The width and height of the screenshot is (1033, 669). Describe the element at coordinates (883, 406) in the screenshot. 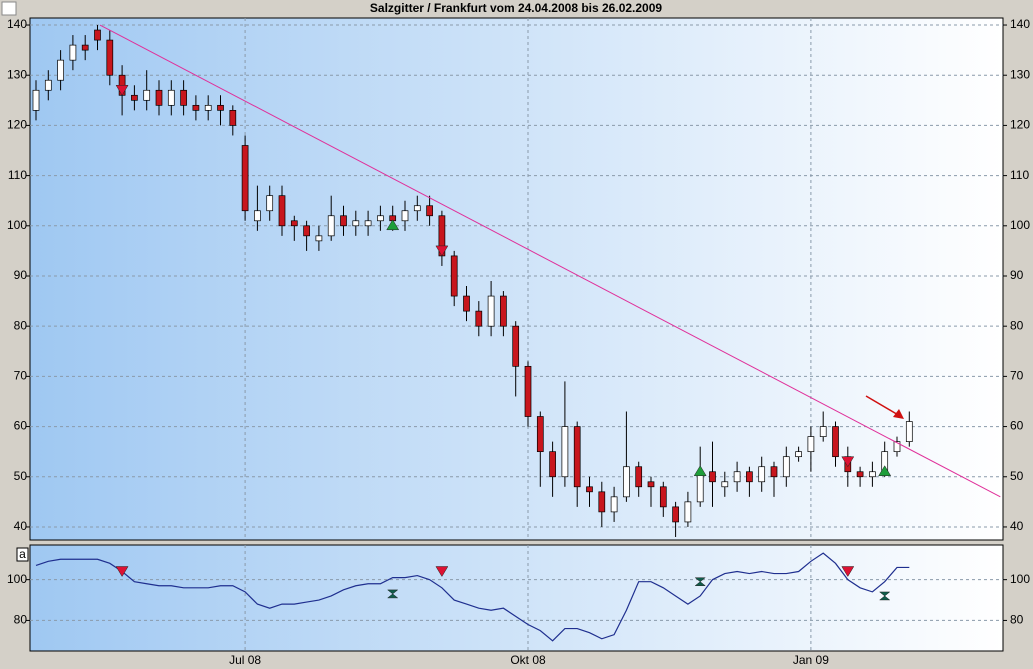

I see `annotation-arrow` at that location.